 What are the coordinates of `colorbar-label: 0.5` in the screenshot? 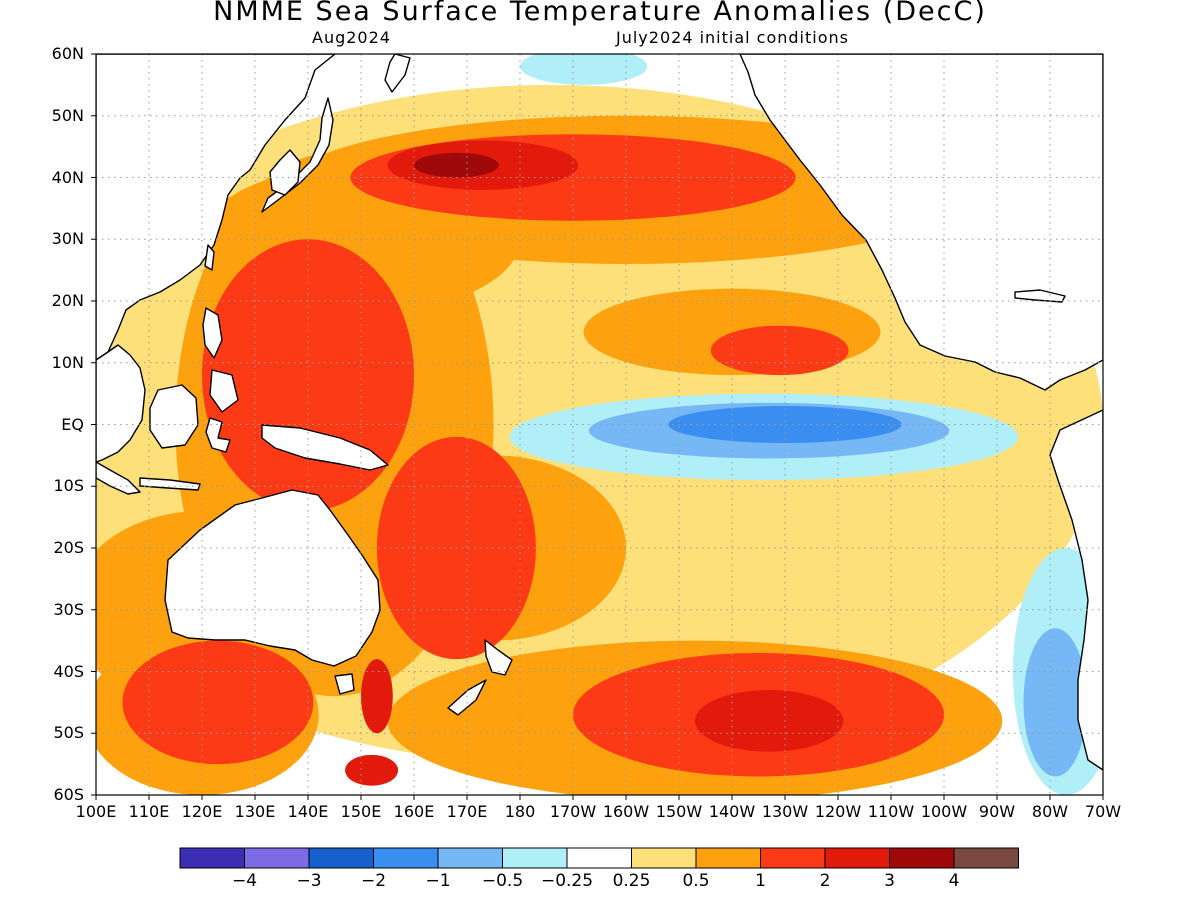 It's located at (696, 881).